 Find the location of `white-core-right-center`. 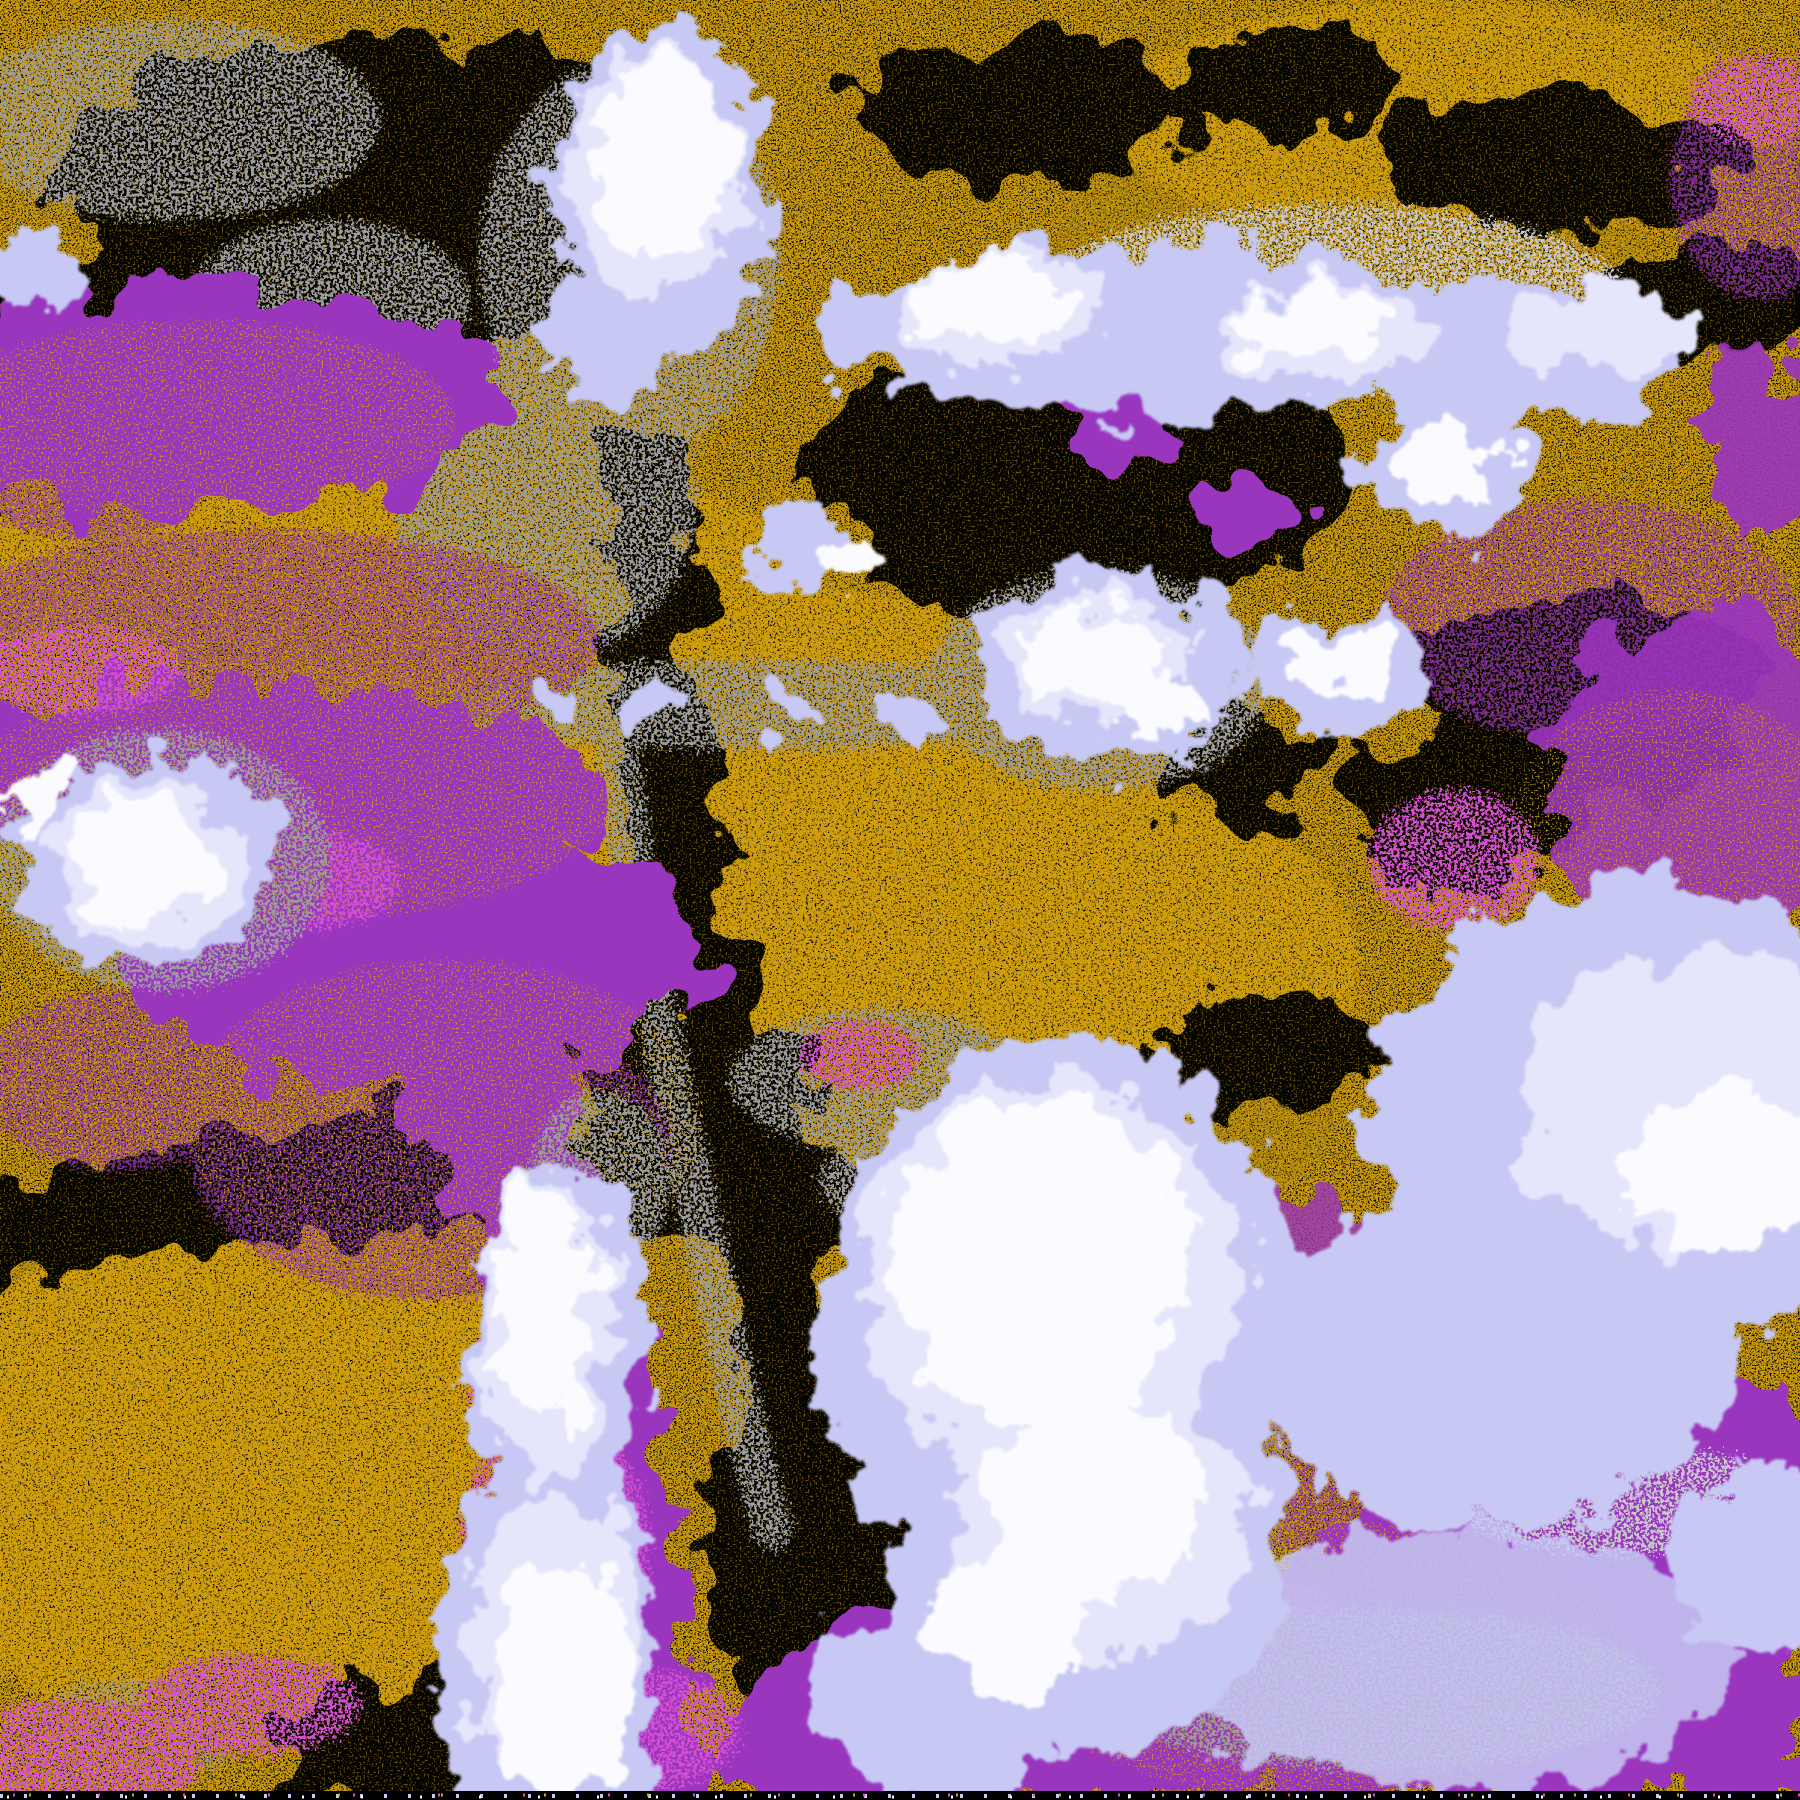

white-core-right-center is located at coordinates (1340, 660).